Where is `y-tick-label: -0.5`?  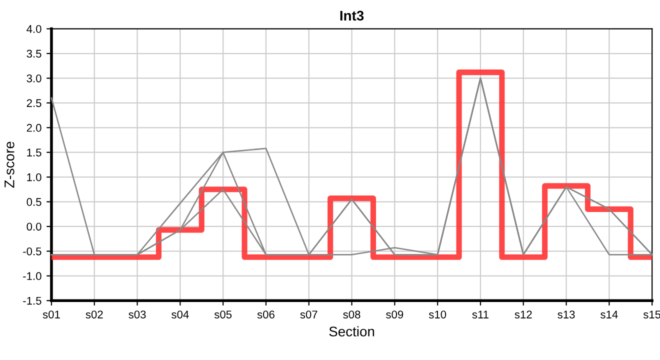 y-tick-label: -0.5 is located at coordinates (32, 251).